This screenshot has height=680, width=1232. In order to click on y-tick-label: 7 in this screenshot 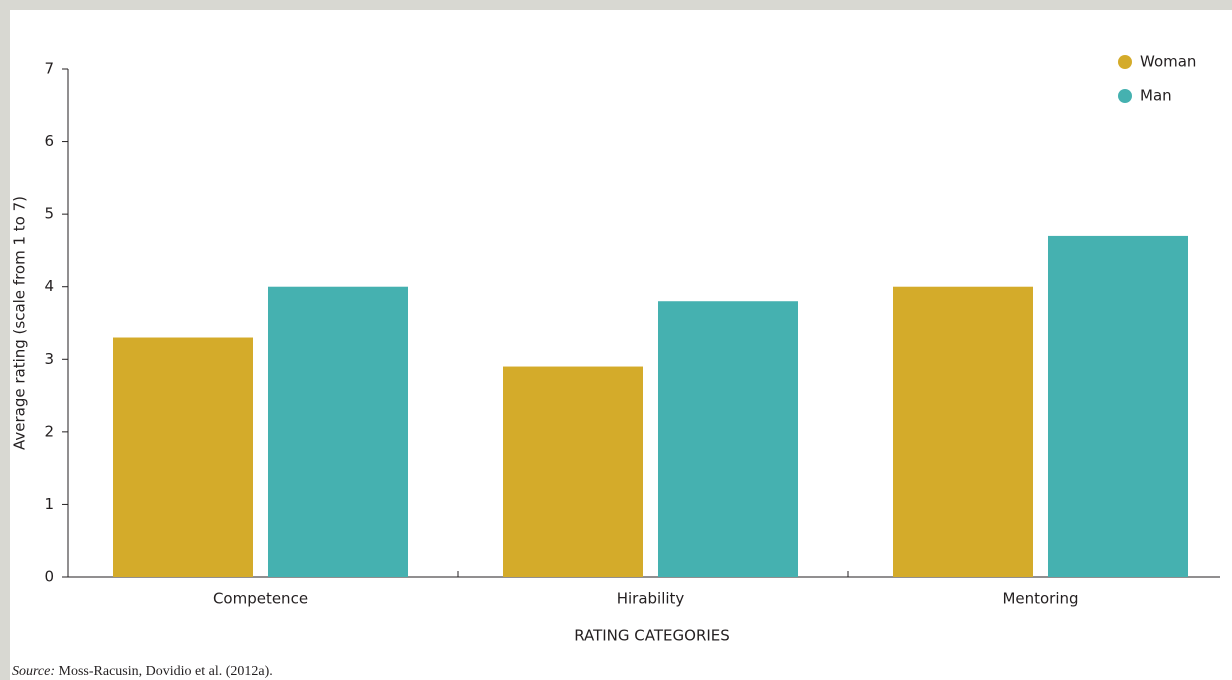, I will do `click(49, 69)`.